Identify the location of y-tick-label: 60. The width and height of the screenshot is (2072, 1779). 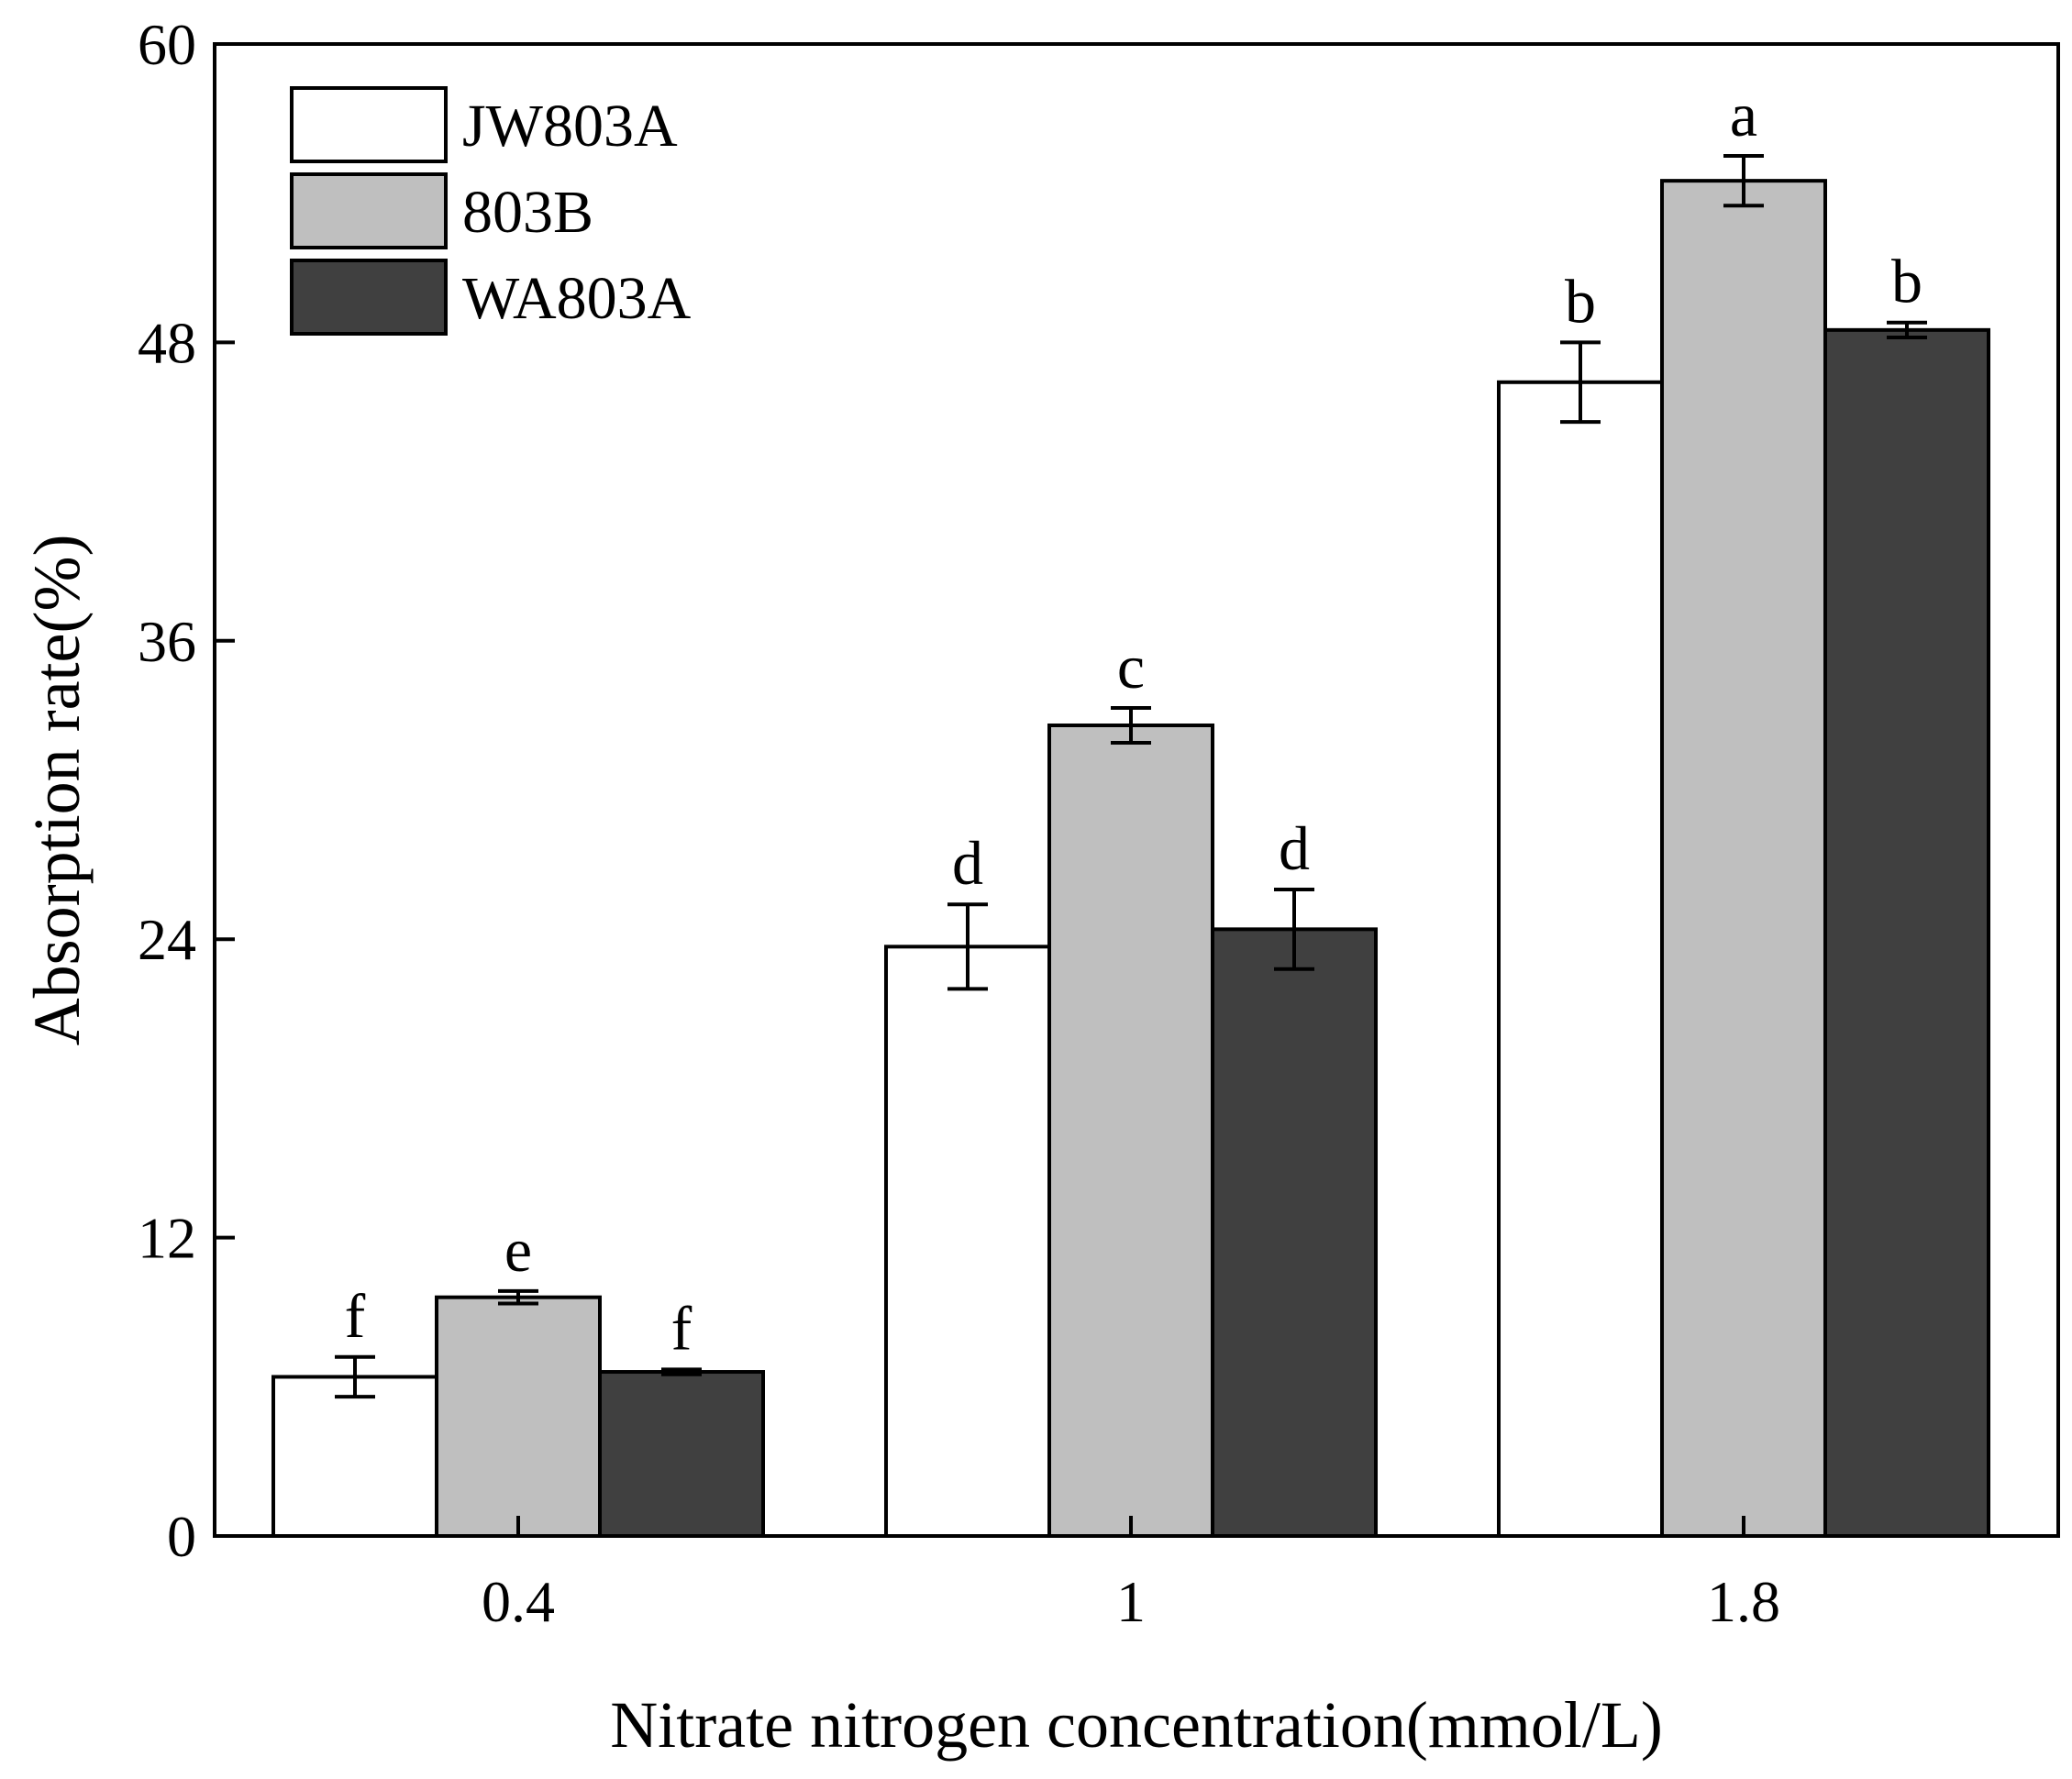
(167, 44).